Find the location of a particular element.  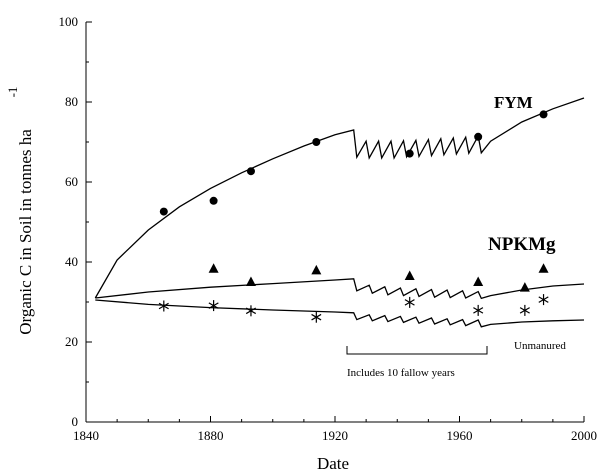

fallow-annotation: Includes 10 fallow years is located at coordinates (401, 373).